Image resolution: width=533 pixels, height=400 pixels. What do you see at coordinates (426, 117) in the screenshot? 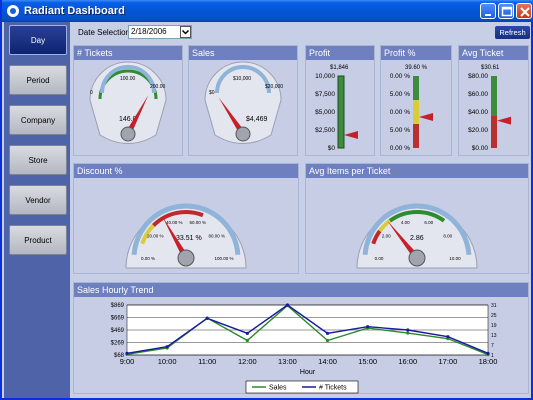
I see `profit-pct-marker` at bounding box center [426, 117].